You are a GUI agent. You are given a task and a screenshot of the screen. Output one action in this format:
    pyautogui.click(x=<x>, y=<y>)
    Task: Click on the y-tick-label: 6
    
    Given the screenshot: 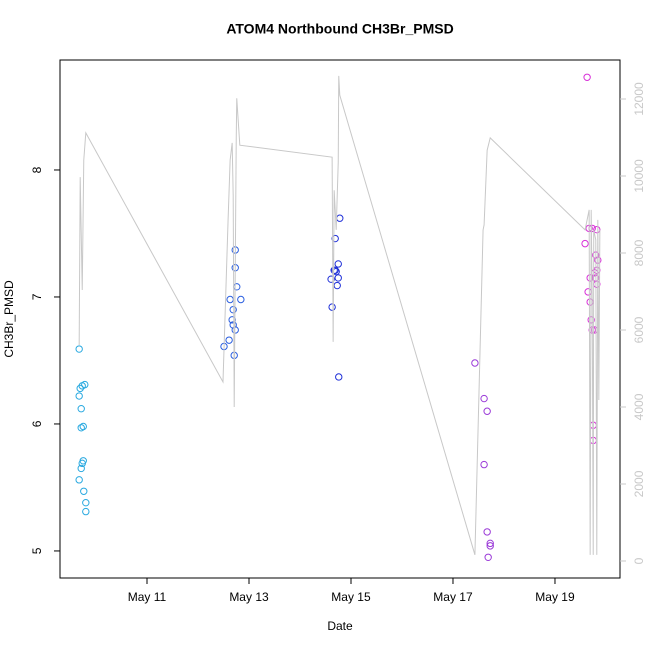 What is the action you would take?
    pyautogui.click(x=37, y=423)
    